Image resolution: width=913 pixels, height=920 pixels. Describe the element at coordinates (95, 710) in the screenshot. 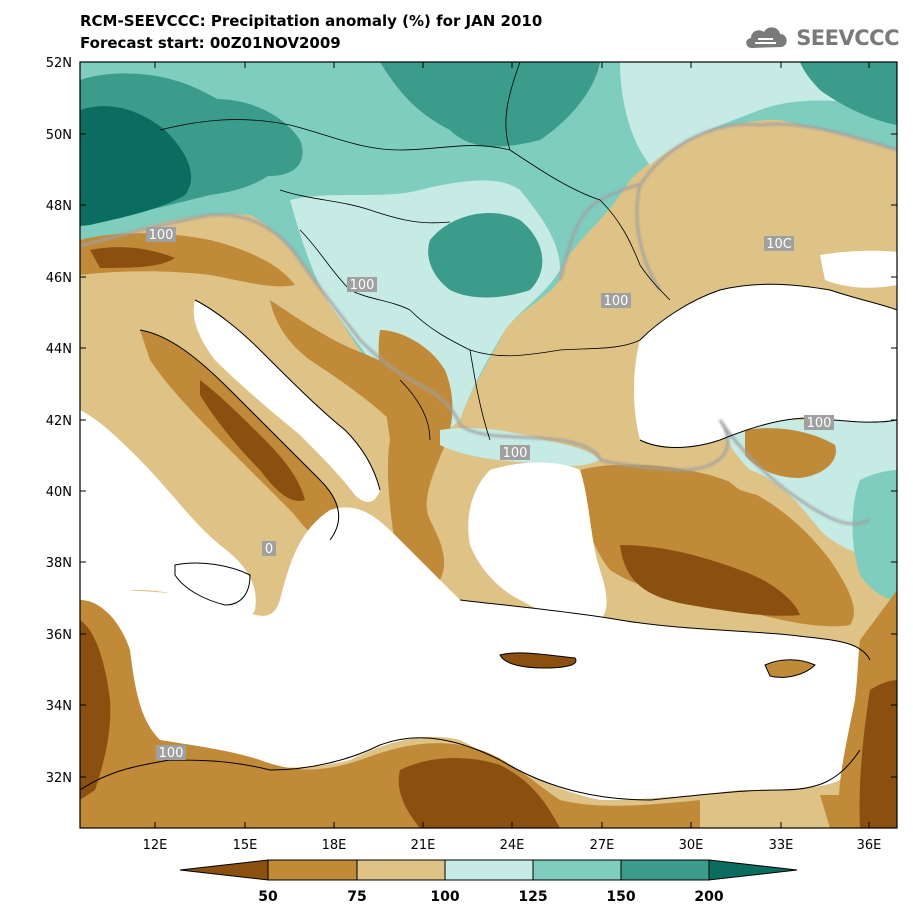

I see `region-libya-dark` at that location.